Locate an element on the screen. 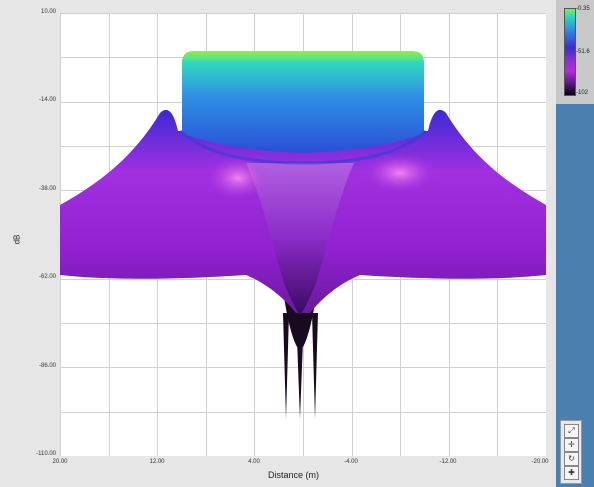 This screenshot has height=487, width=594. colorbar is located at coordinates (570, 52).